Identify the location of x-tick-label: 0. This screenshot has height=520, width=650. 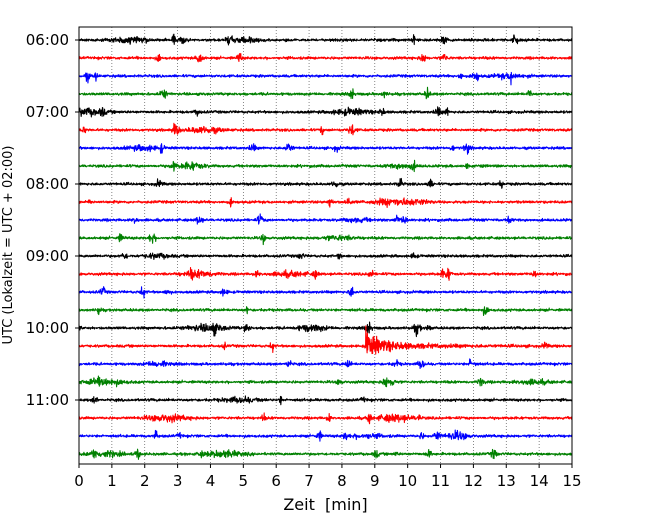
(79, 481).